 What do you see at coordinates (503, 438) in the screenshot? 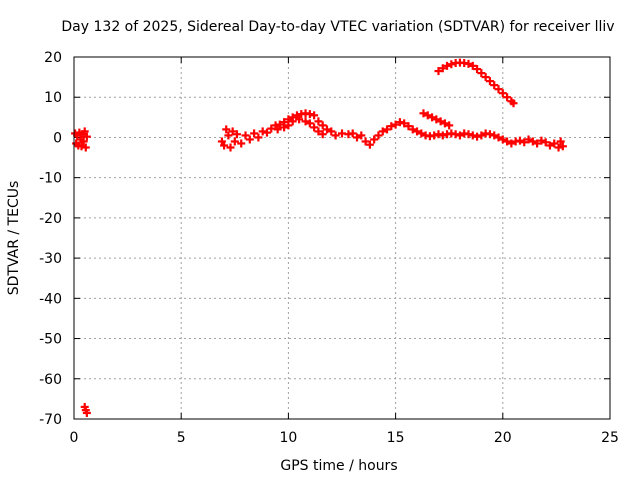
I see `x-tick-label: 20` at bounding box center [503, 438].